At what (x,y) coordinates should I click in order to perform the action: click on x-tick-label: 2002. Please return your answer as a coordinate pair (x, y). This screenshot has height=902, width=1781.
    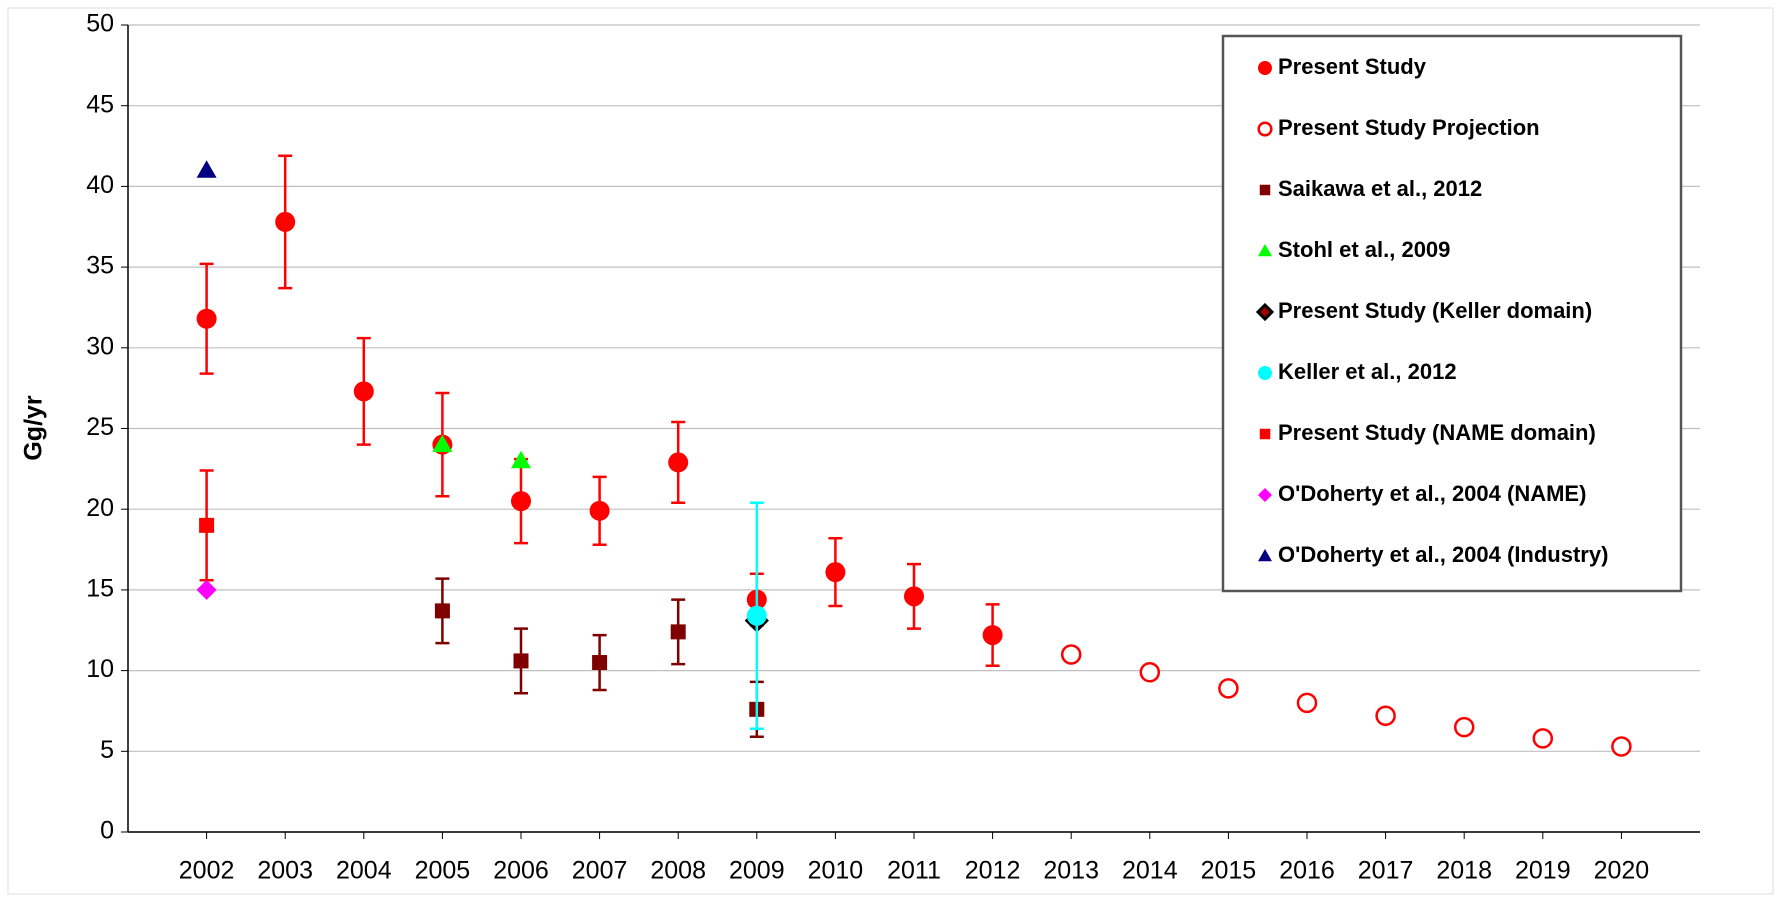
    Looking at the image, I should click on (207, 871).